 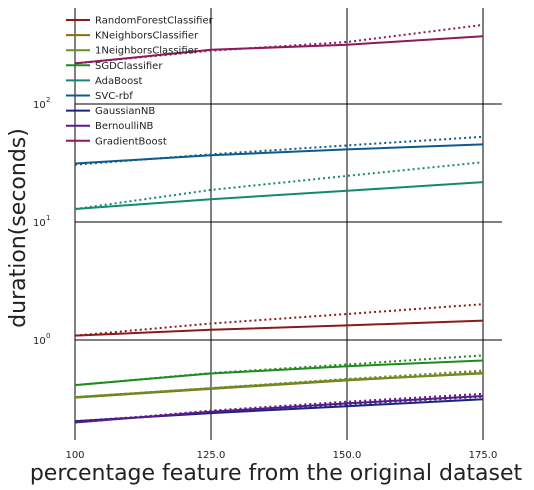 What do you see at coordinates (48, 100) in the screenshot?
I see `y-tick-exponent: 2` at bounding box center [48, 100].